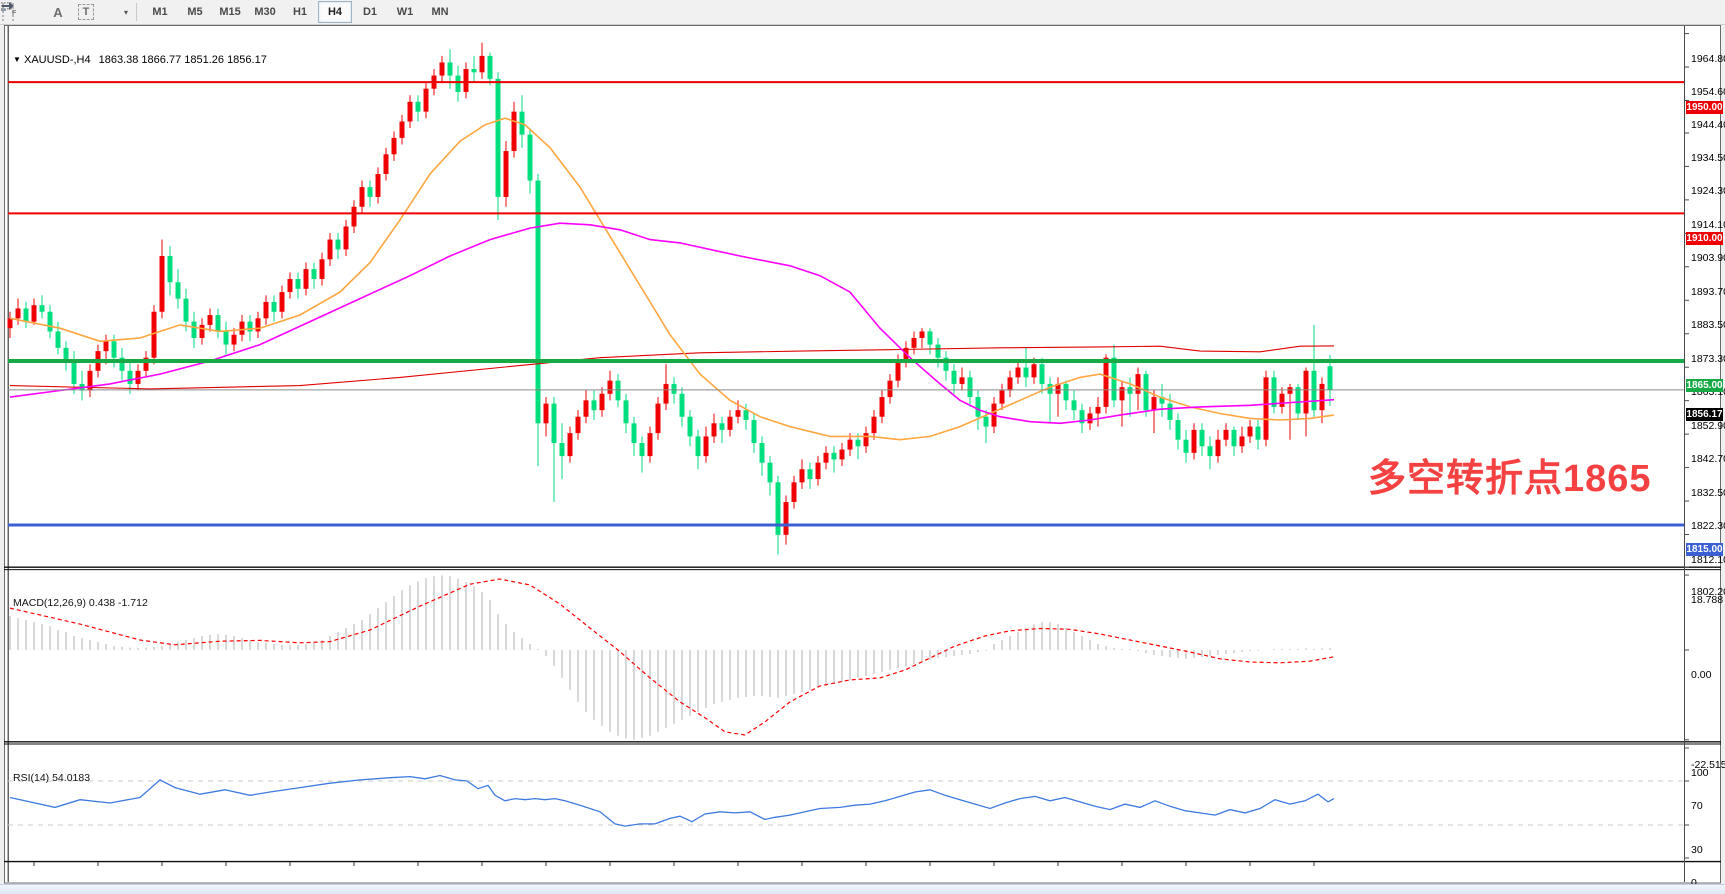 The image size is (1725, 894). Describe the element at coordinates (265, 12) in the screenshot. I see `timeframe-button-M30: M30` at that location.